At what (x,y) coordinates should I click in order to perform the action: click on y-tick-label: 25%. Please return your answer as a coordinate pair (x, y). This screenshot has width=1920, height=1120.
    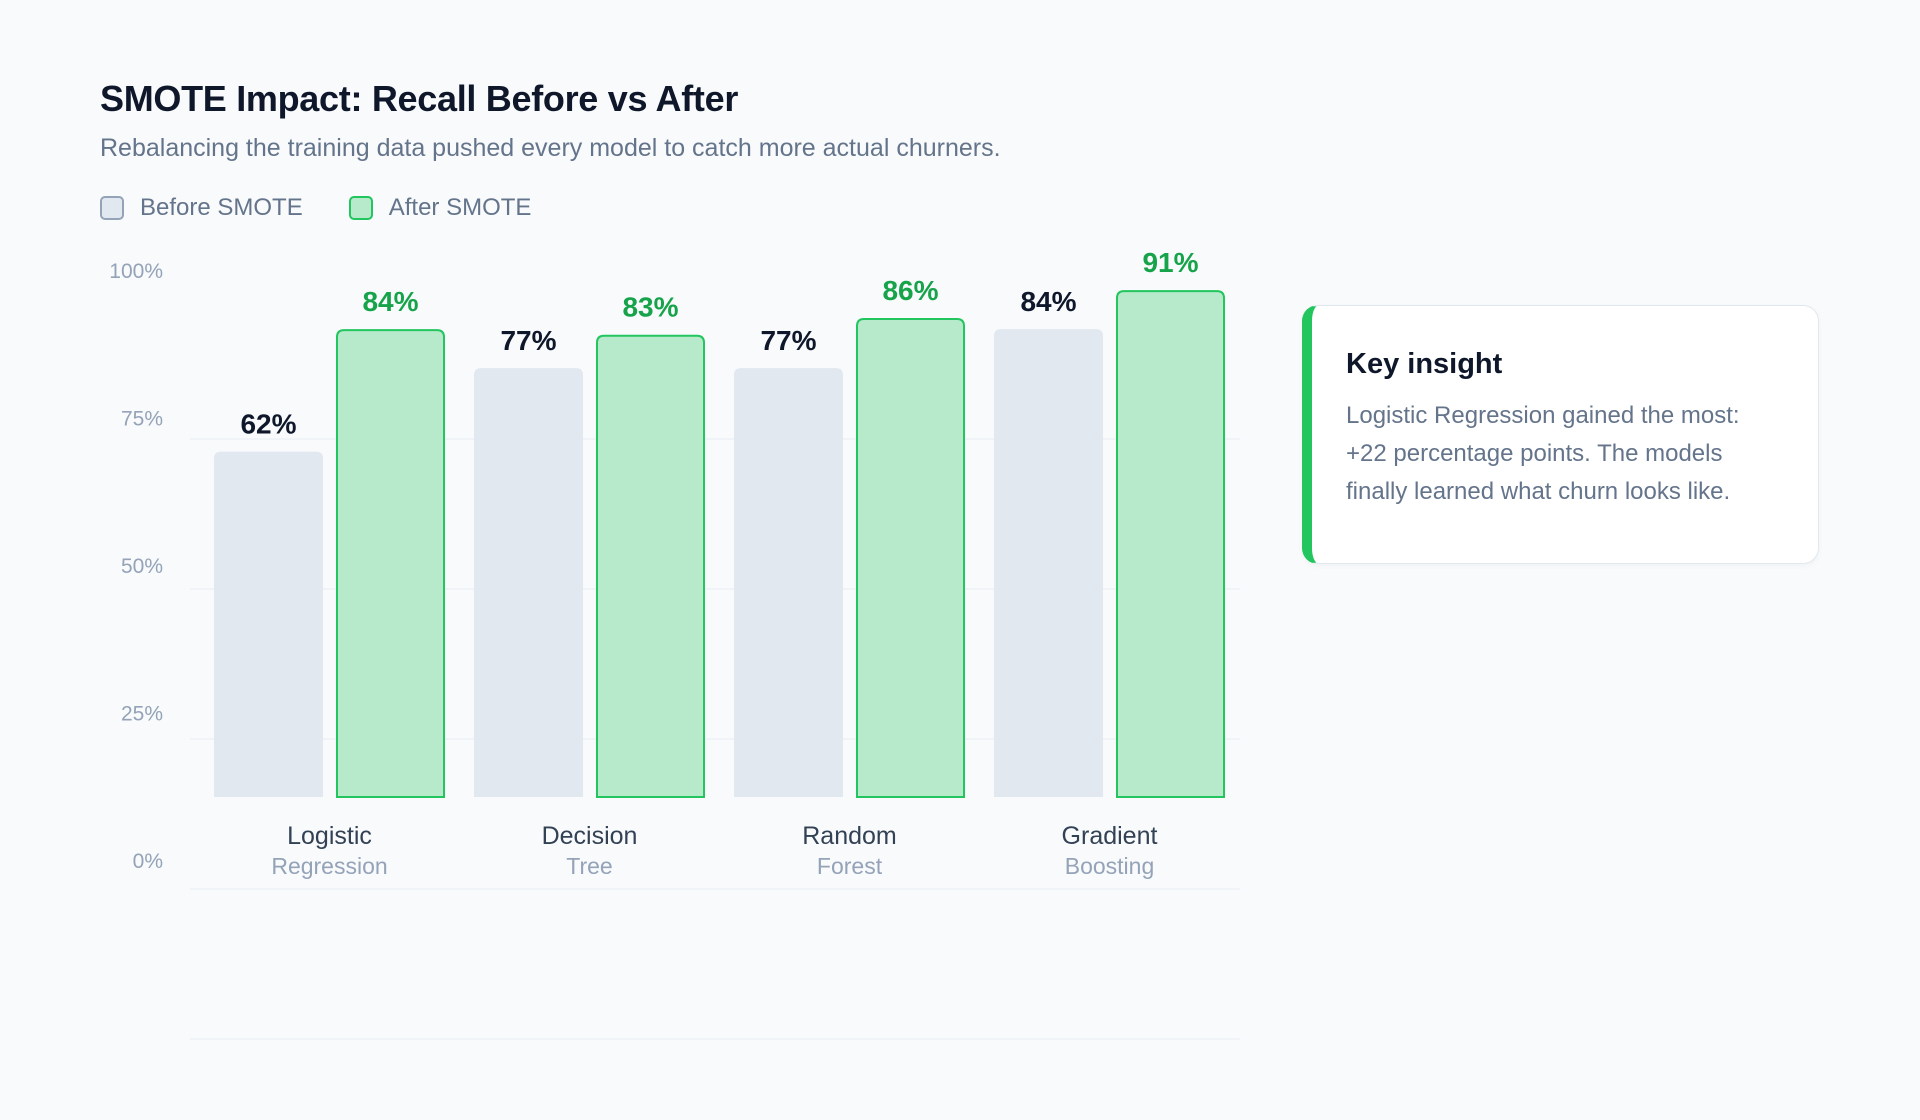
    Looking at the image, I should click on (142, 714).